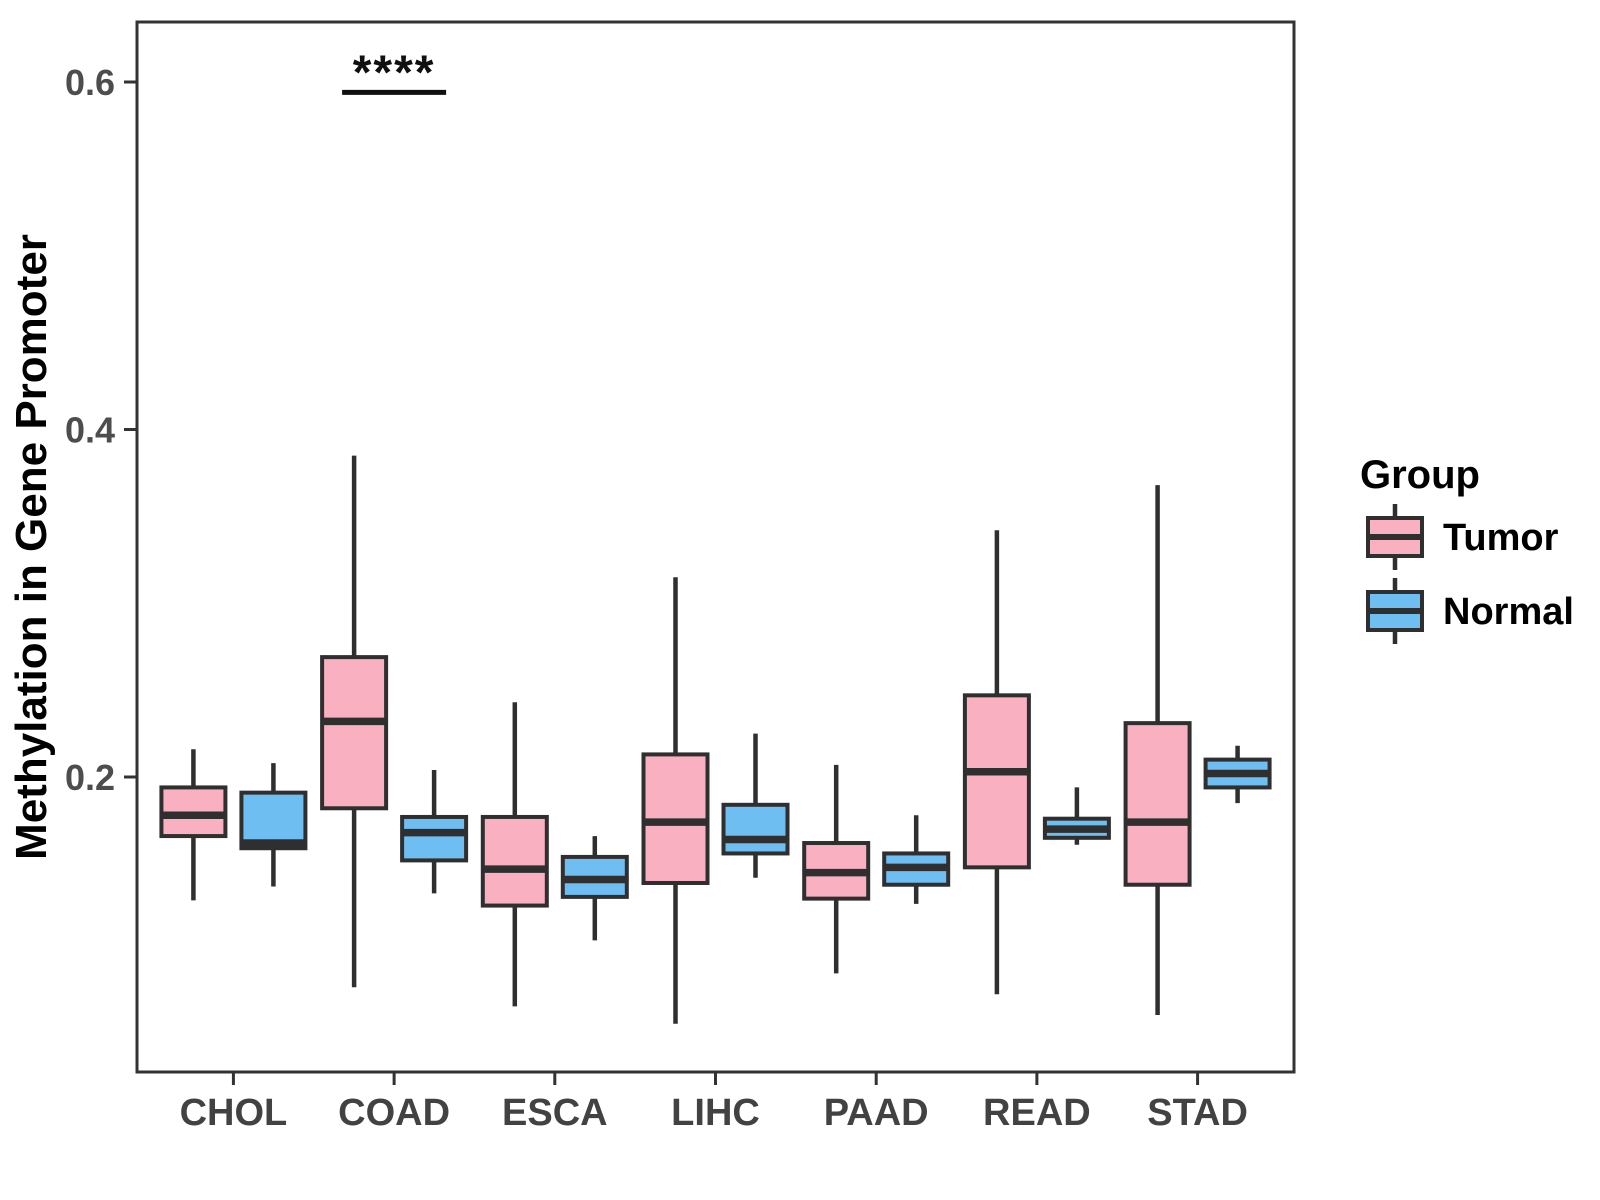  What do you see at coordinates (31, 547) in the screenshot?
I see `y-axis-title: Methylation in Gene Promoter` at bounding box center [31, 547].